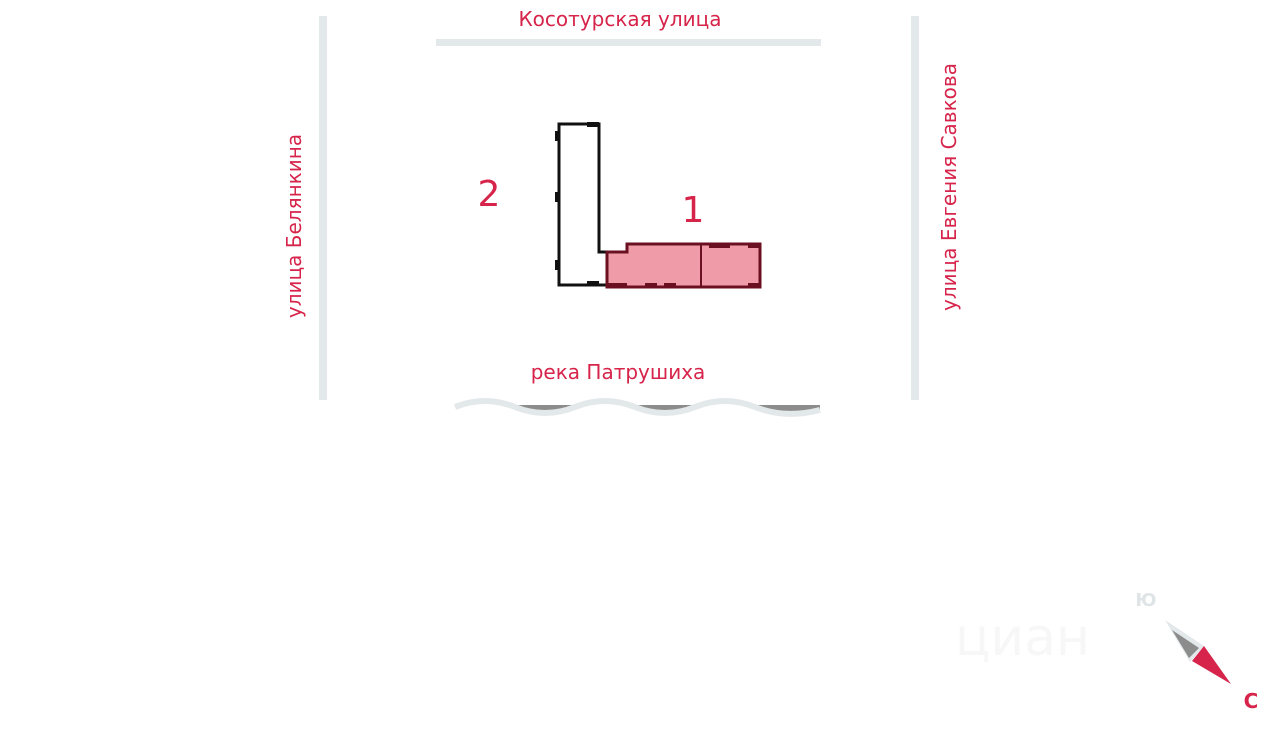  Describe the element at coordinates (1198, 652) in the screenshot. I see `compass-icon` at that location.